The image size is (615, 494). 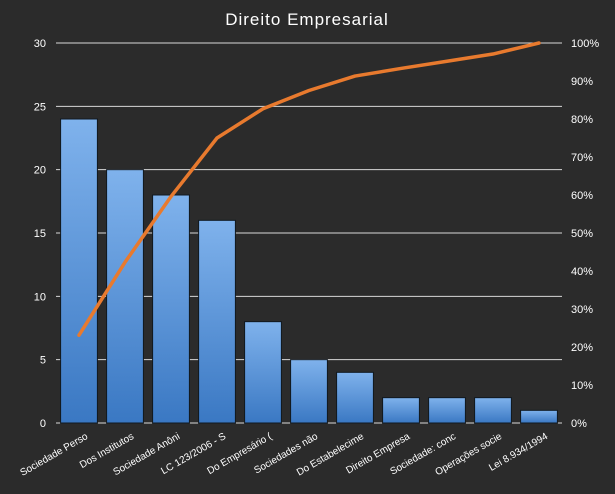 I want to click on left-axis-tick-label: 0, so click(x=43, y=424).